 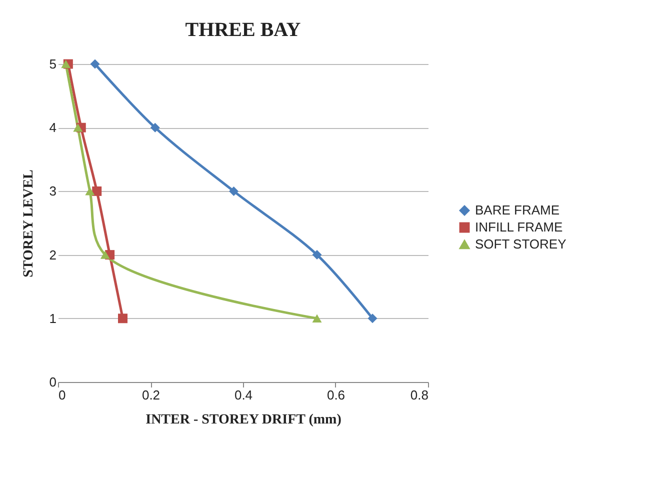 What do you see at coordinates (52, 382) in the screenshot?
I see `y-tick-label: 0` at bounding box center [52, 382].